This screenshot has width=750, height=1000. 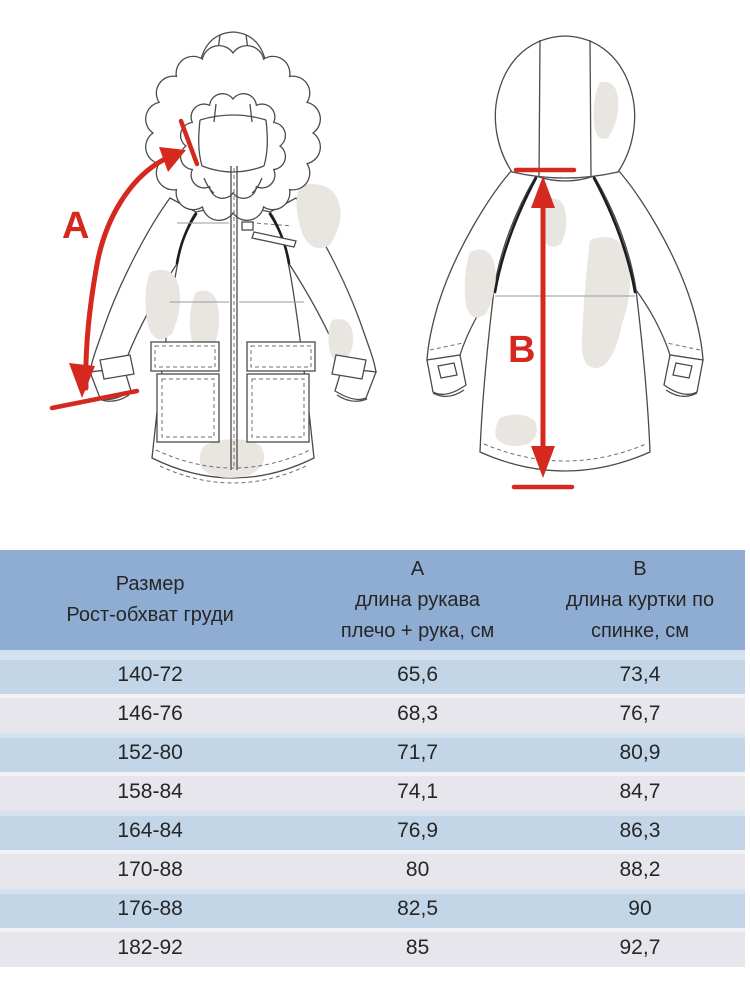 What do you see at coordinates (372, 908) in the screenshot?
I see `table-row: 176-88 82,5 90` at bounding box center [372, 908].